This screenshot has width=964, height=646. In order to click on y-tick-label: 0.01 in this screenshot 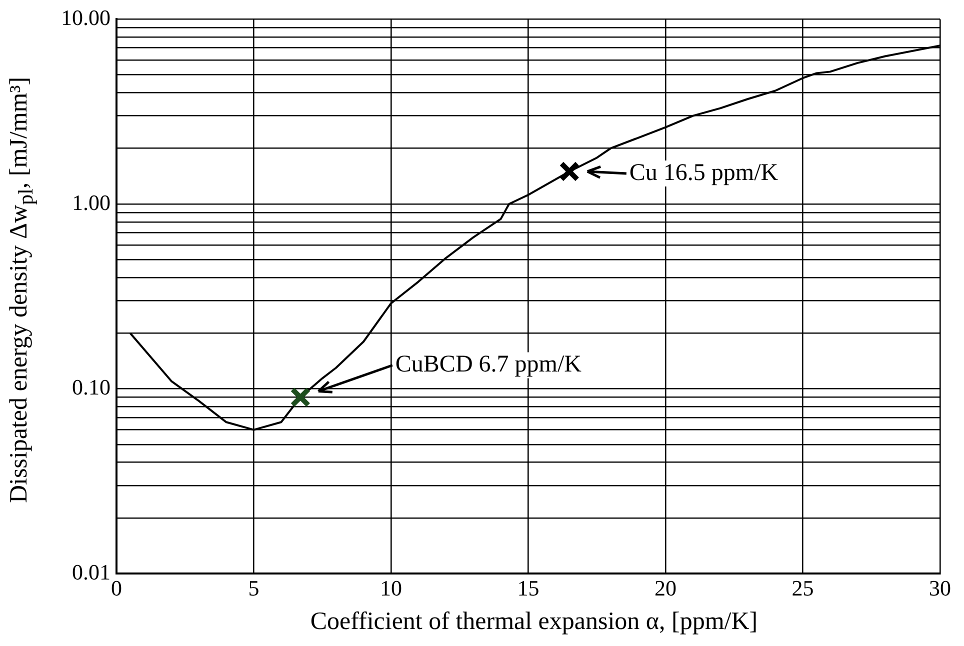, I will do `click(91, 571)`.